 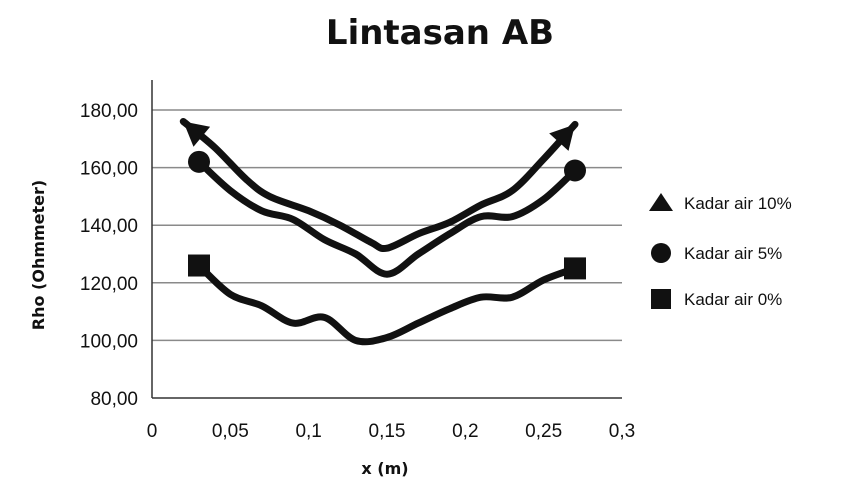 What do you see at coordinates (109, 284) in the screenshot?
I see `y-tick-label: 120,00` at bounding box center [109, 284].